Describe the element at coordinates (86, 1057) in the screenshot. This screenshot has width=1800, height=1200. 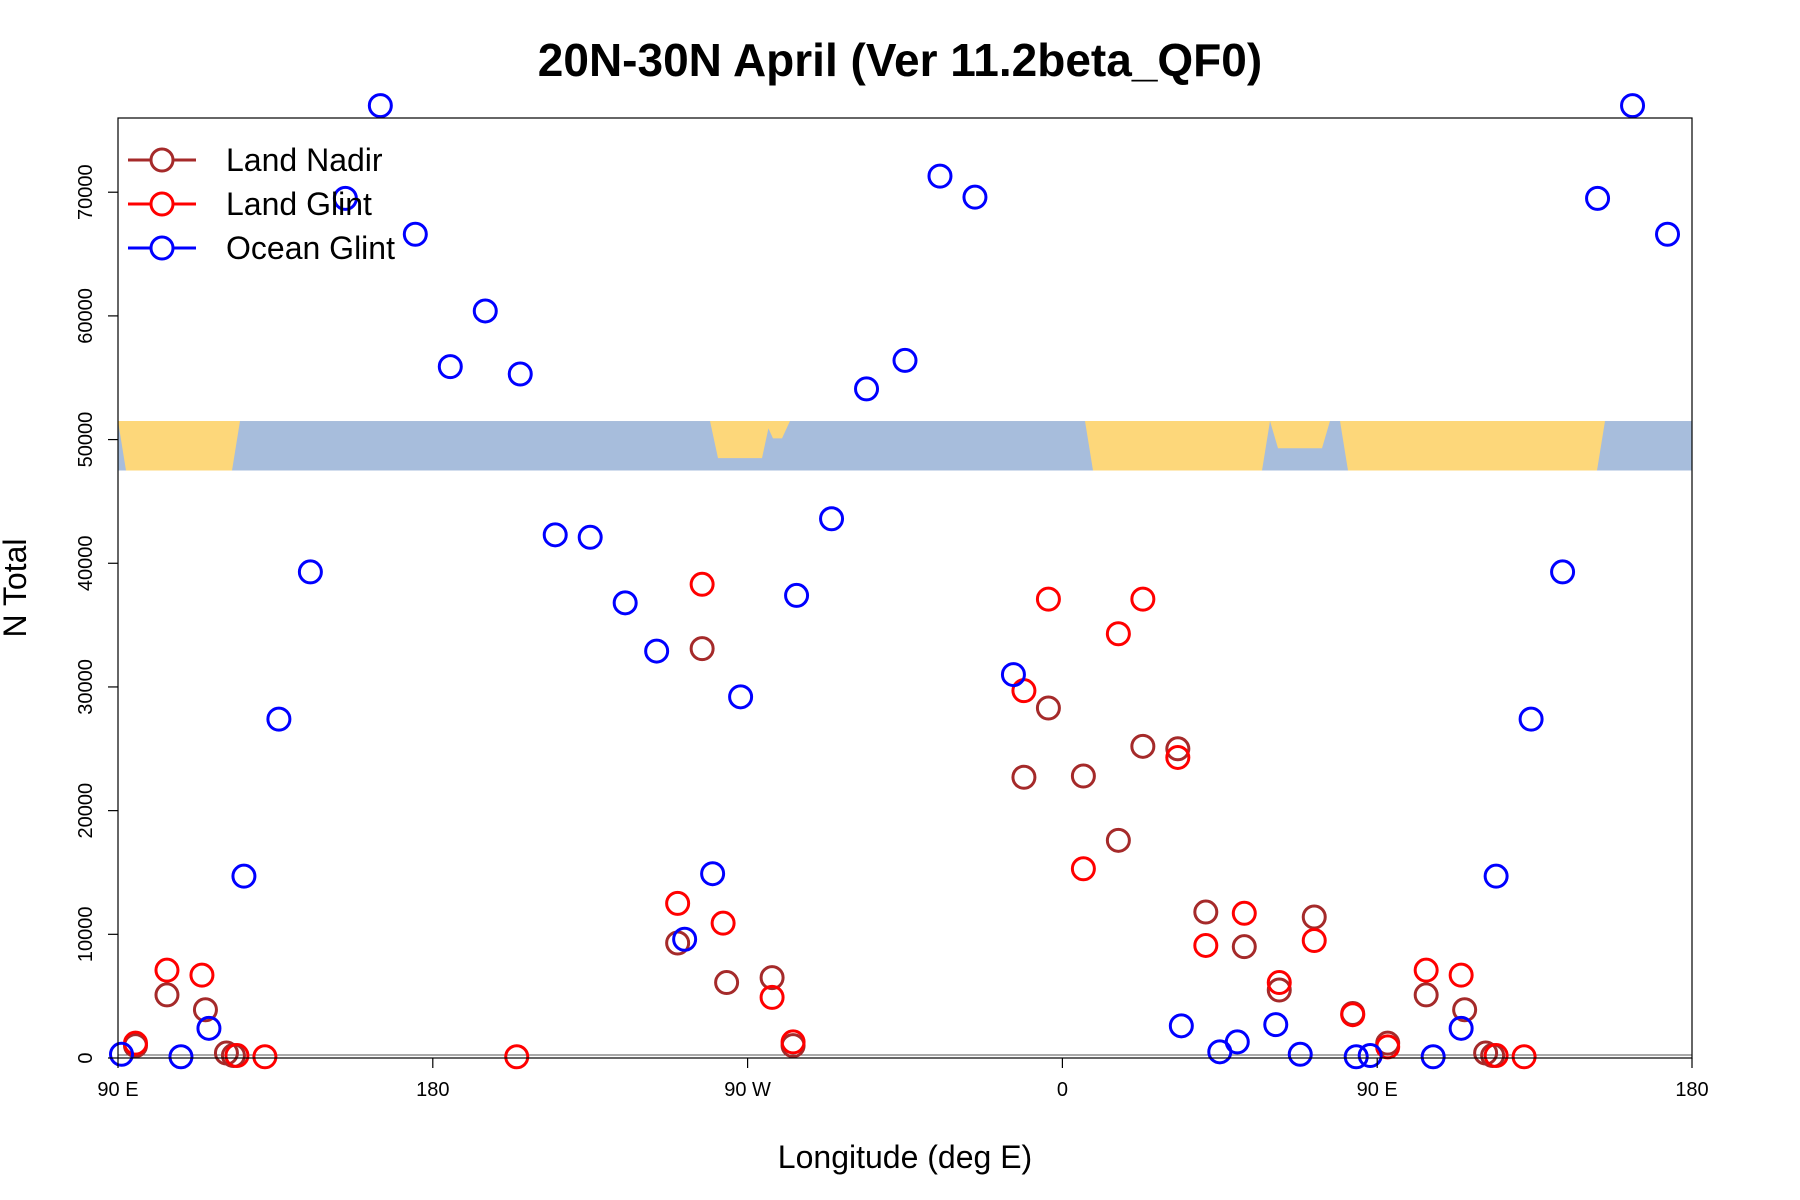
I see `y-tick-label: 0` at that location.